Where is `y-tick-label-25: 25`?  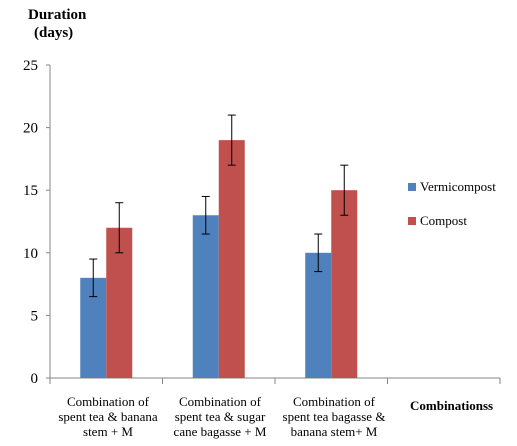
y-tick-label-25: 25 is located at coordinates (30, 66).